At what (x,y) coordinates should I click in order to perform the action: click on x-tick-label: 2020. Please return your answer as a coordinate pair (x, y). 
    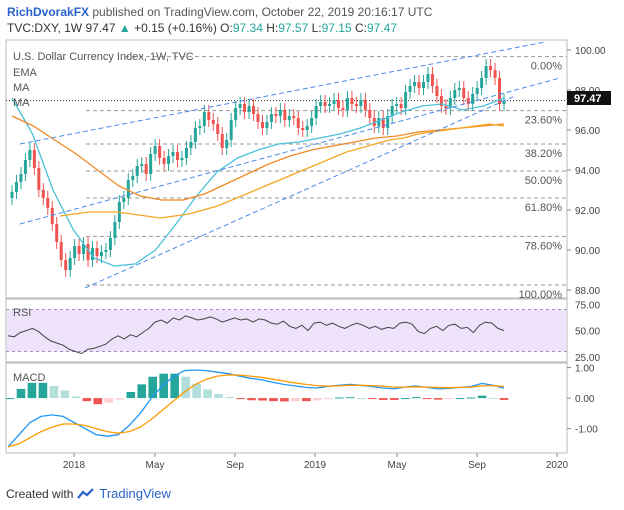
    Looking at the image, I should click on (557, 465).